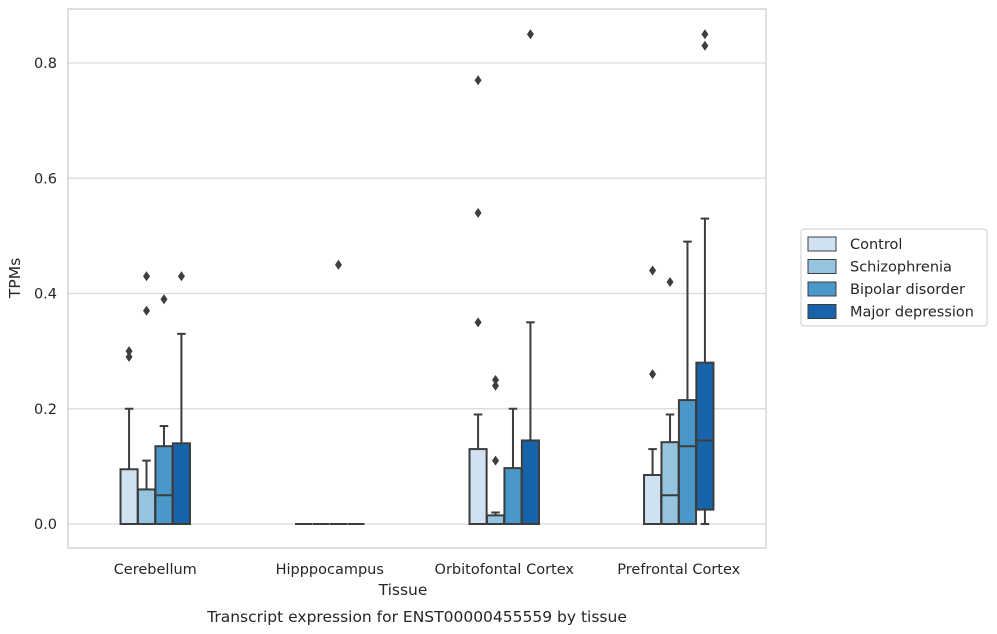 The image size is (997, 634). Describe the element at coordinates (155, 570) in the screenshot. I see `x-tick-label: Cerebellum` at that location.